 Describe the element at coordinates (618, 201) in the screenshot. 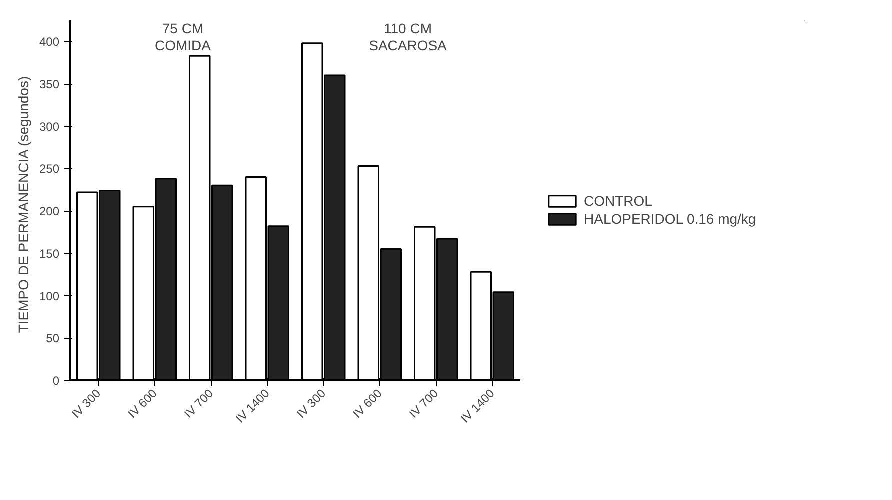

I see `legend-label: CONTROL` at that location.